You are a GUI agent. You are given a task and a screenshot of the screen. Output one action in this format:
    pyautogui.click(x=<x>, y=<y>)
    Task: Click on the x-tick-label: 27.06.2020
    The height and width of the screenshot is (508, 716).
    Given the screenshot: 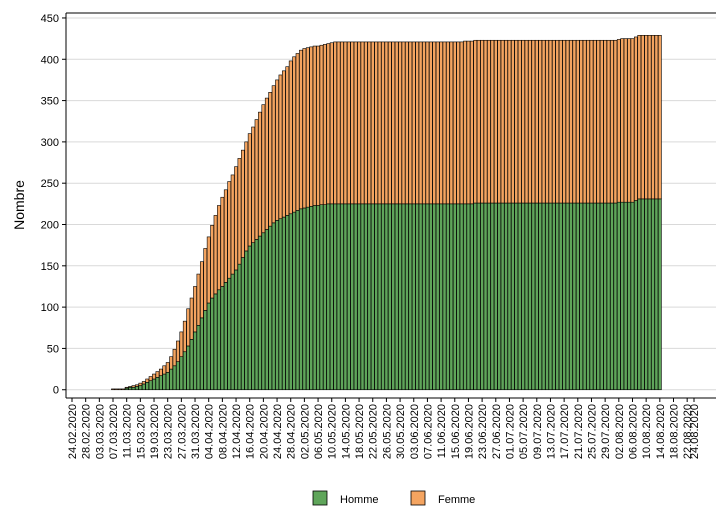 What is the action you would take?
    pyautogui.click(x=497, y=431)
    